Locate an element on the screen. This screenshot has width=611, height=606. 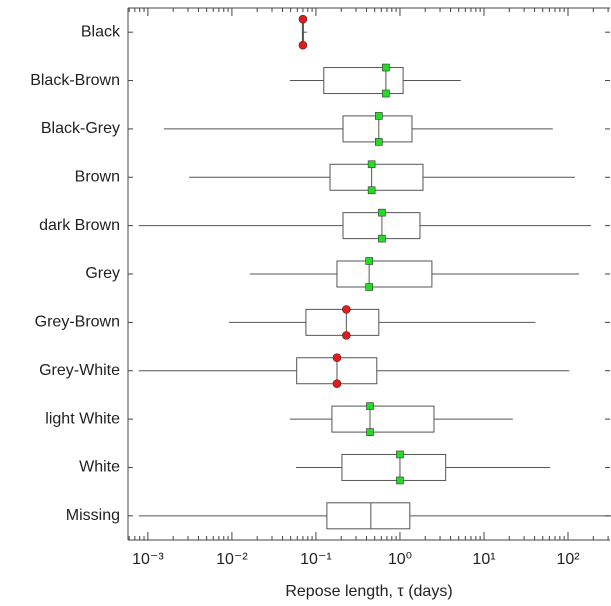
y-tick-label: Black-Grey is located at coordinates (80, 128).